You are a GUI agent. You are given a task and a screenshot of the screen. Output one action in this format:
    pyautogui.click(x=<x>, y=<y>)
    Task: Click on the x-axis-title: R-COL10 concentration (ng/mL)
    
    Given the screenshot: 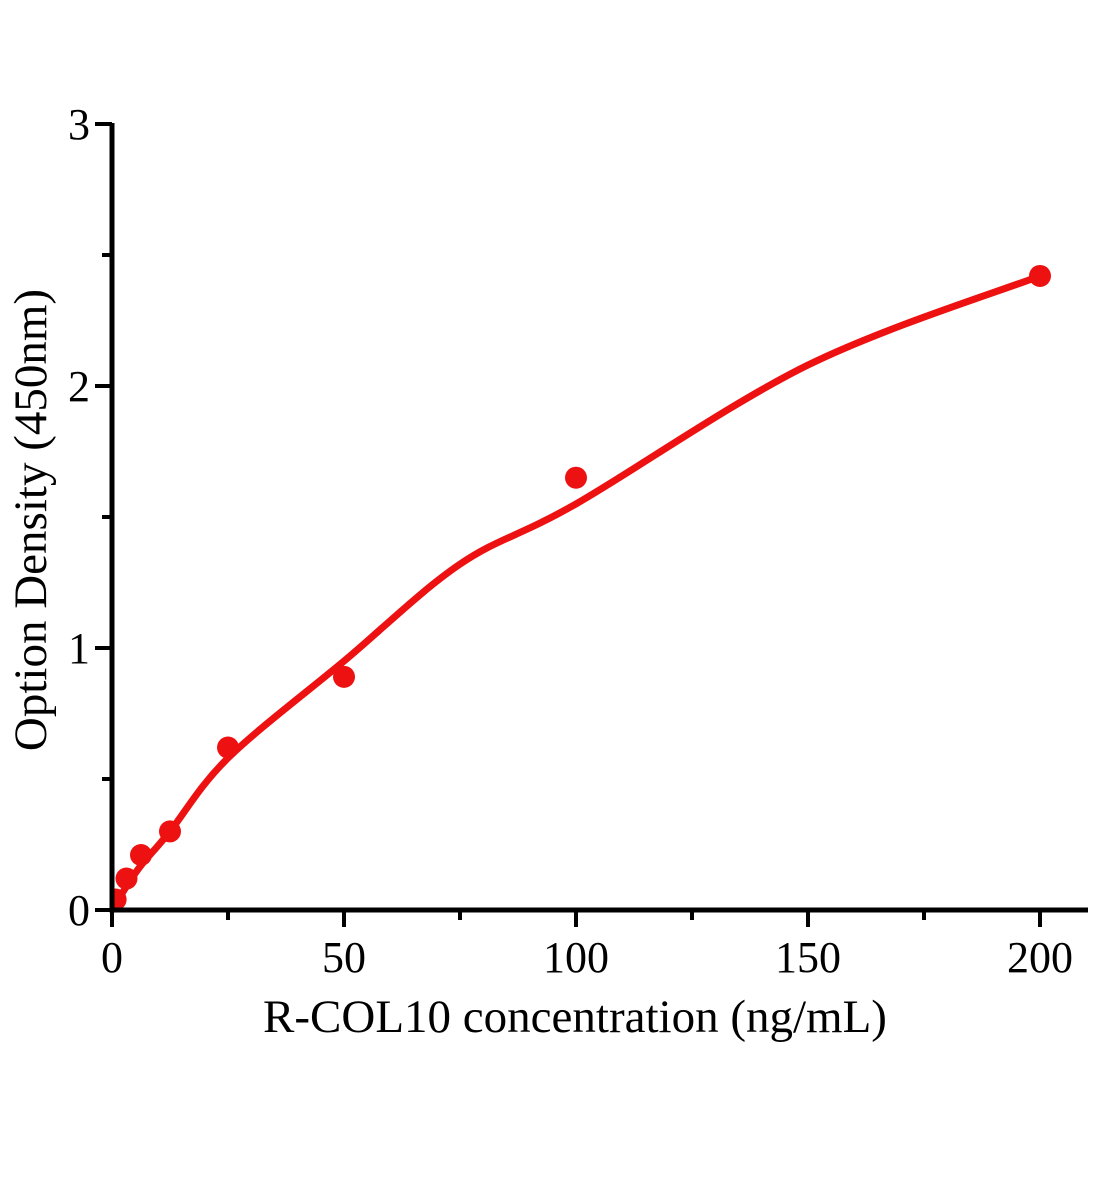 What is the action you would take?
    pyautogui.click(x=575, y=1017)
    